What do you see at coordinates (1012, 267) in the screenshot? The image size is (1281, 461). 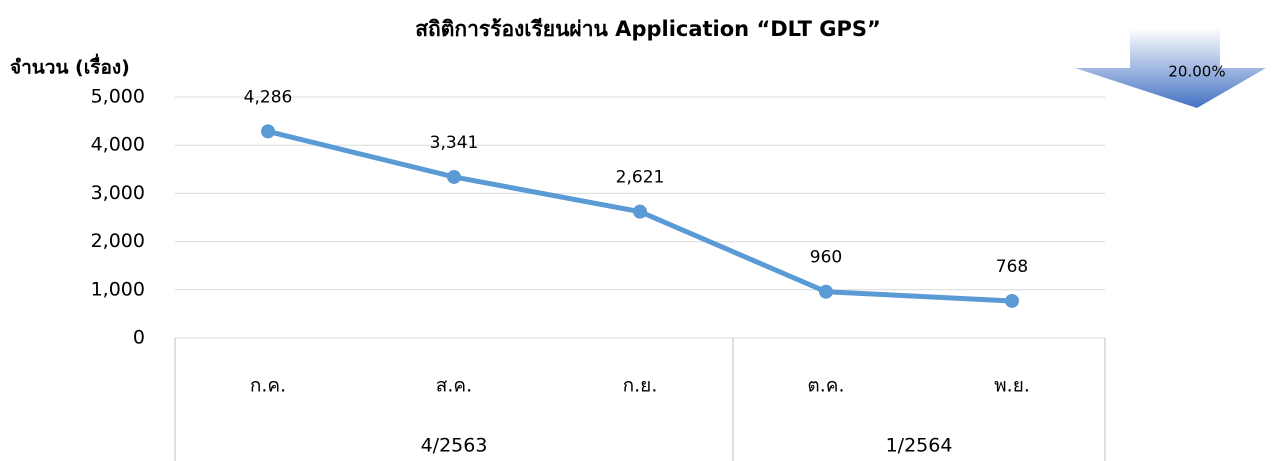 I see `data-label: 768` at bounding box center [1012, 267].